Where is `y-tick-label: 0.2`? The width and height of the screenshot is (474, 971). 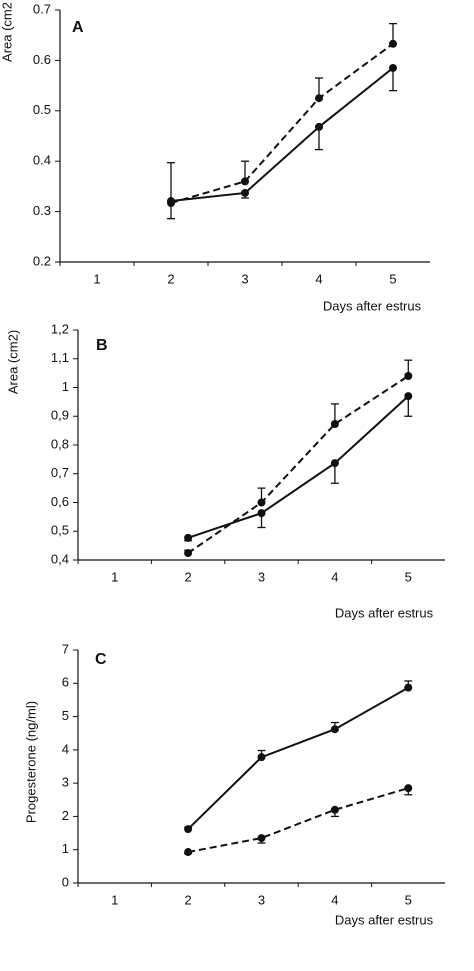 y-tick-label: 0.2 is located at coordinates (42, 260).